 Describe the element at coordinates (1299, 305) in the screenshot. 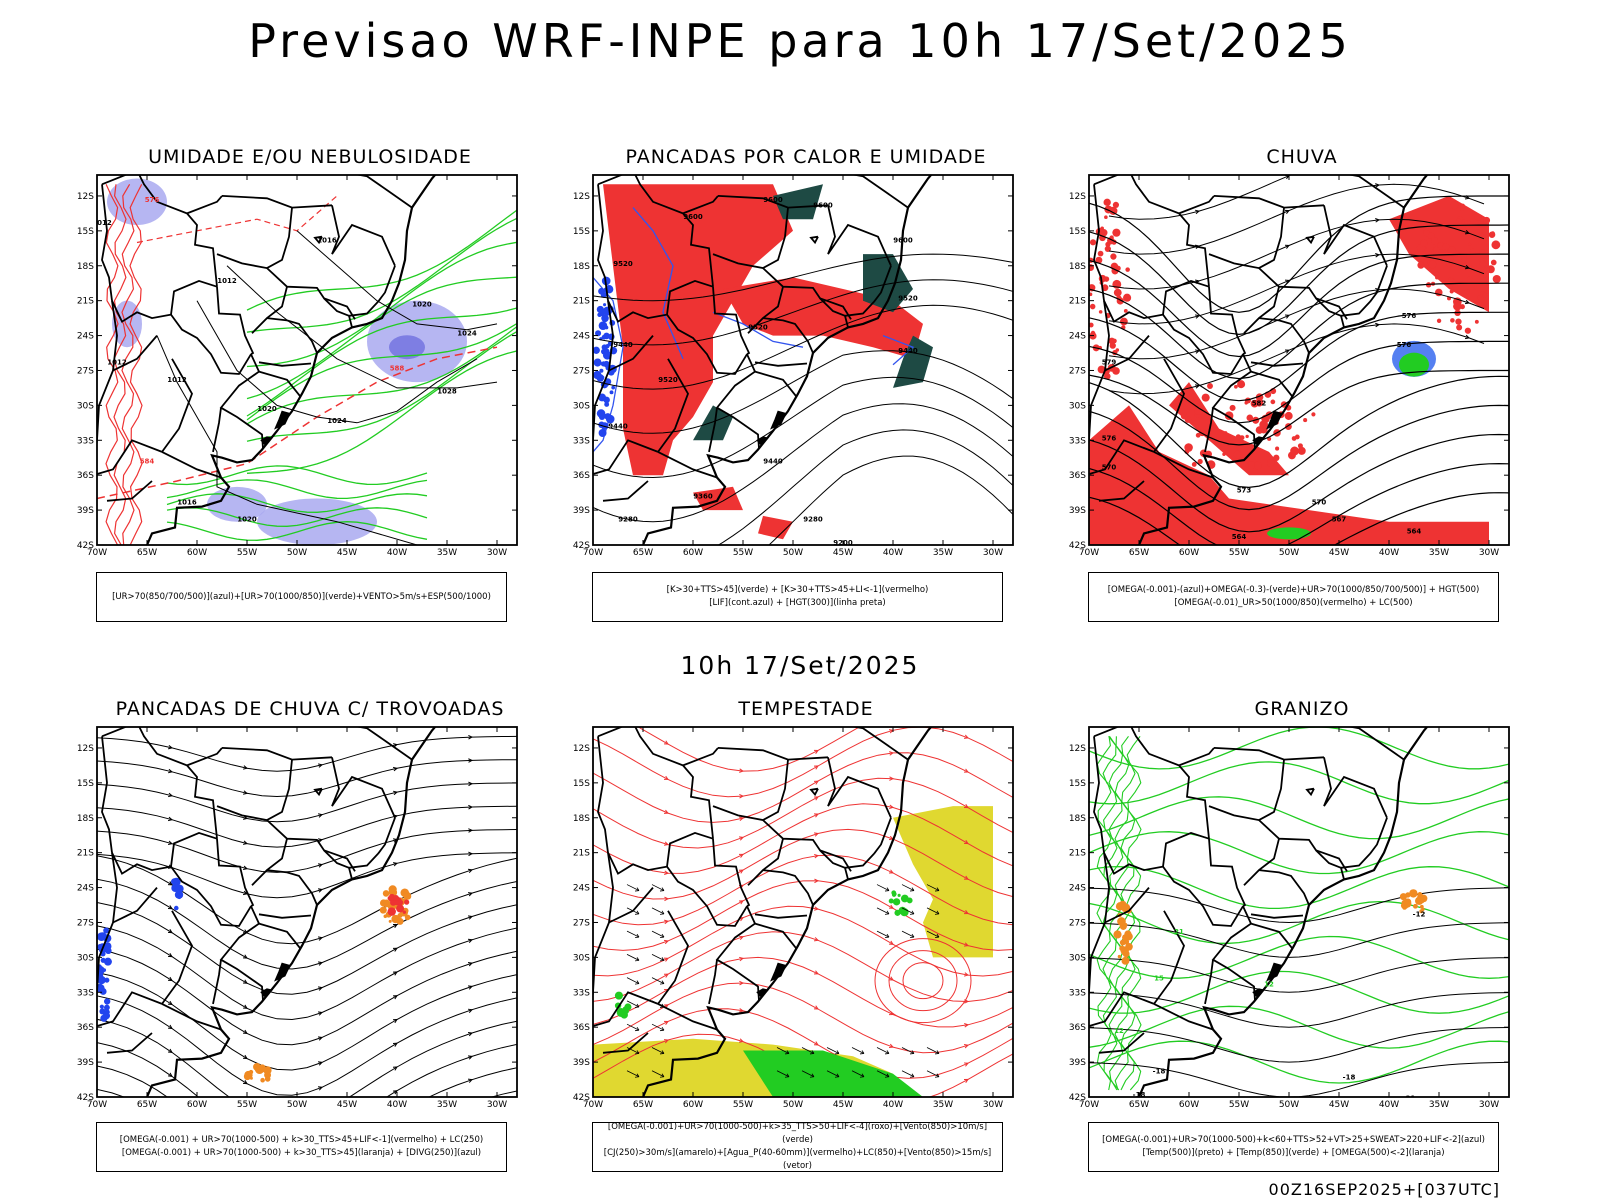

I see `height-contour` at that location.